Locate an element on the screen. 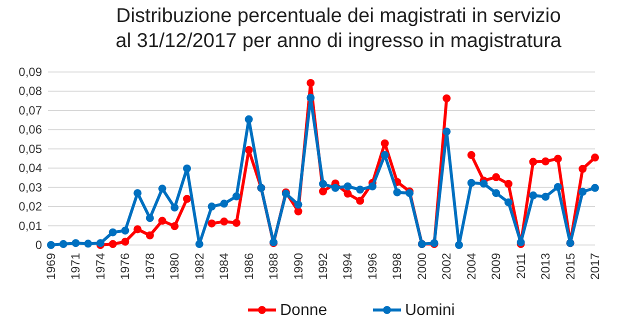 This screenshot has width=637, height=327. x-tick-label: 2011 is located at coordinates (521, 265).